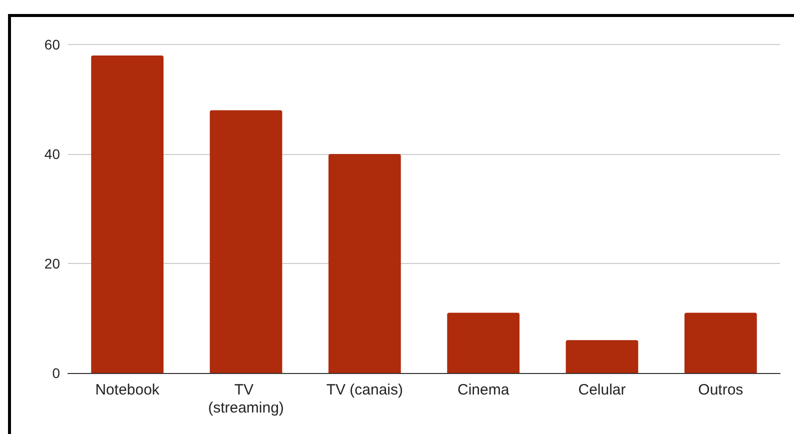  What do you see at coordinates (365, 390) in the screenshot?
I see `x-tick-label: TV (canais)` at bounding box center [365, 390].